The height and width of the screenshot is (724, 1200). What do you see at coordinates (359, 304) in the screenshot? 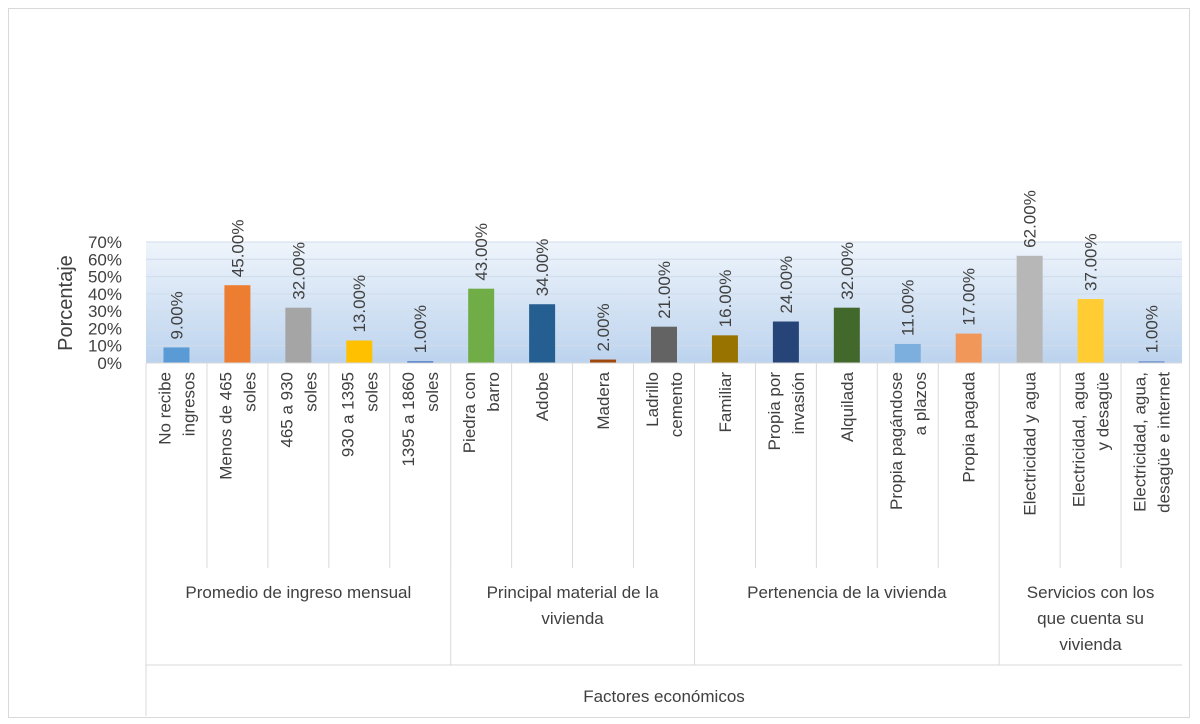
I see `data-label: 13.00%` at bounding box center [359, 304].